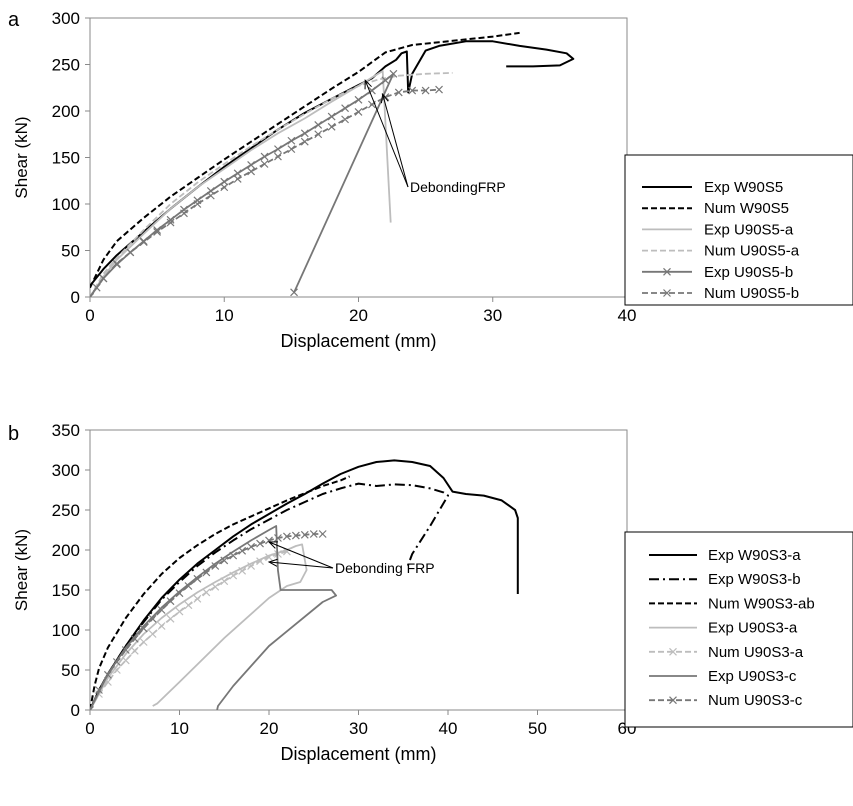  Describe the element at coordinates (66, 590) in the screenshot. I see `y-tick-label: 150` at that location.